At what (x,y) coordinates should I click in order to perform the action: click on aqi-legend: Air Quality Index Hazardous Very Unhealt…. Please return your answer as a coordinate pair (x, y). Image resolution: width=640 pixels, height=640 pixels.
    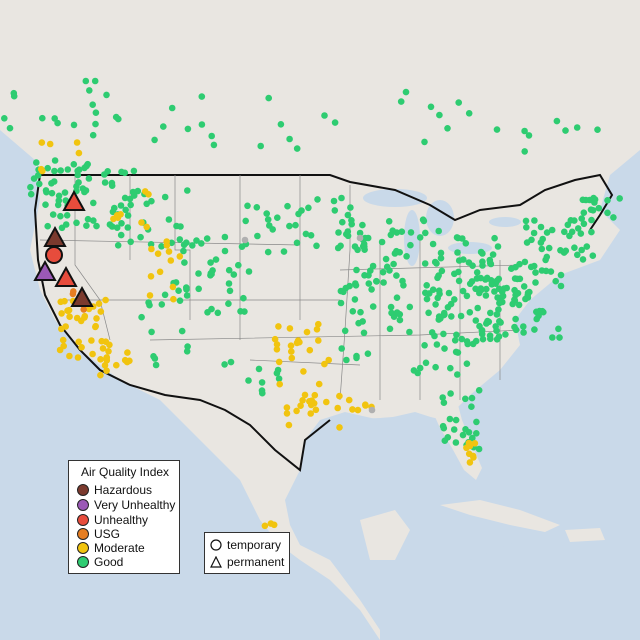
    Looking at the image, I should click on (124, 517).